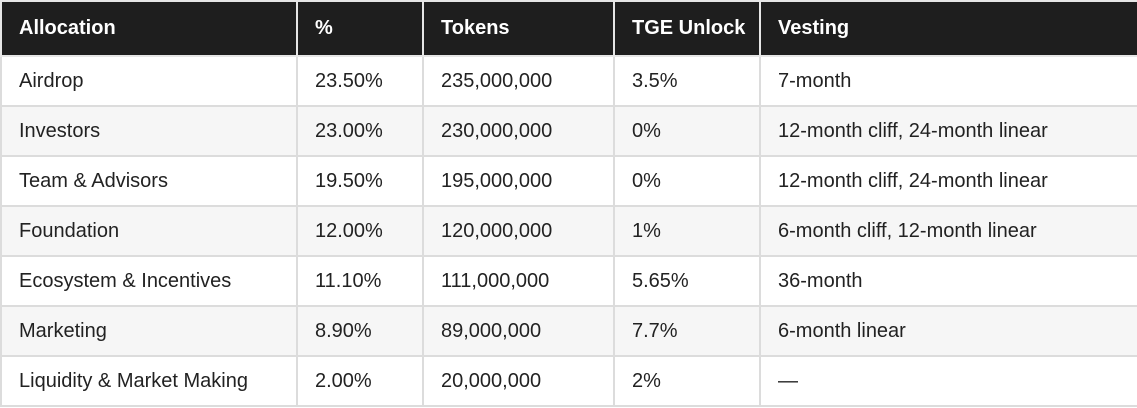  I want to click on cell-tokens: 195,000,000, so click(518, 181).